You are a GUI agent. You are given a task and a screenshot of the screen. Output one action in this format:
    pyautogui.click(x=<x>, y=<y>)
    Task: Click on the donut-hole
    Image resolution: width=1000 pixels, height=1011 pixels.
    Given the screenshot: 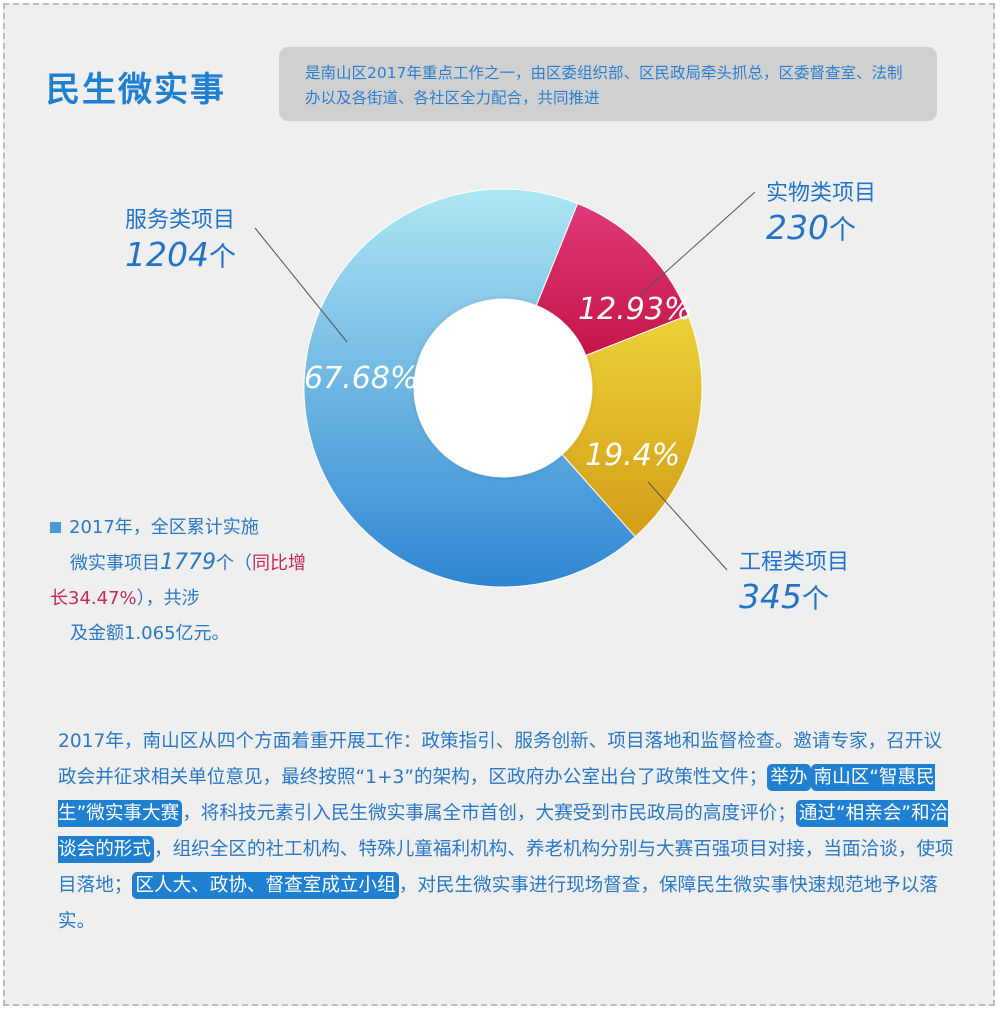 What is the action you would take?
    pyautogui.click(x=503, y=388)
    